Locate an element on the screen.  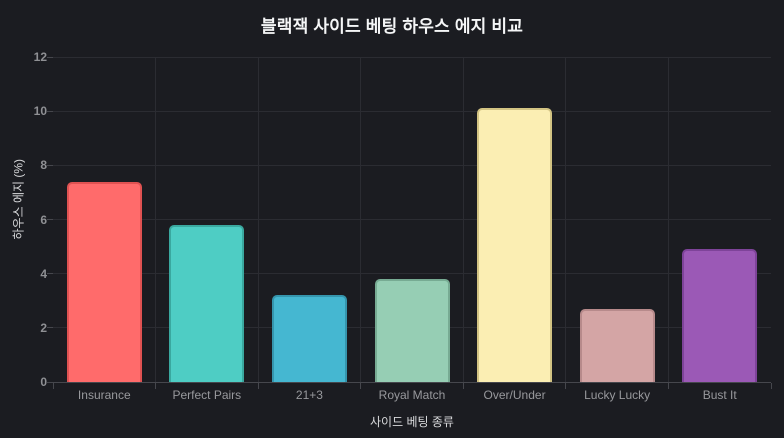
y-tick-label-6: 6 is located at coordinates (43, 219).